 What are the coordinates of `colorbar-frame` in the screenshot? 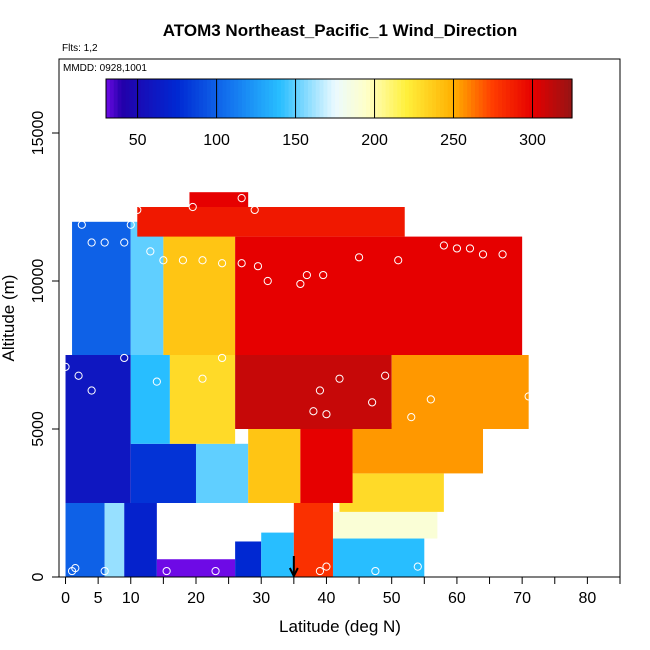 It's located at (339, 98).